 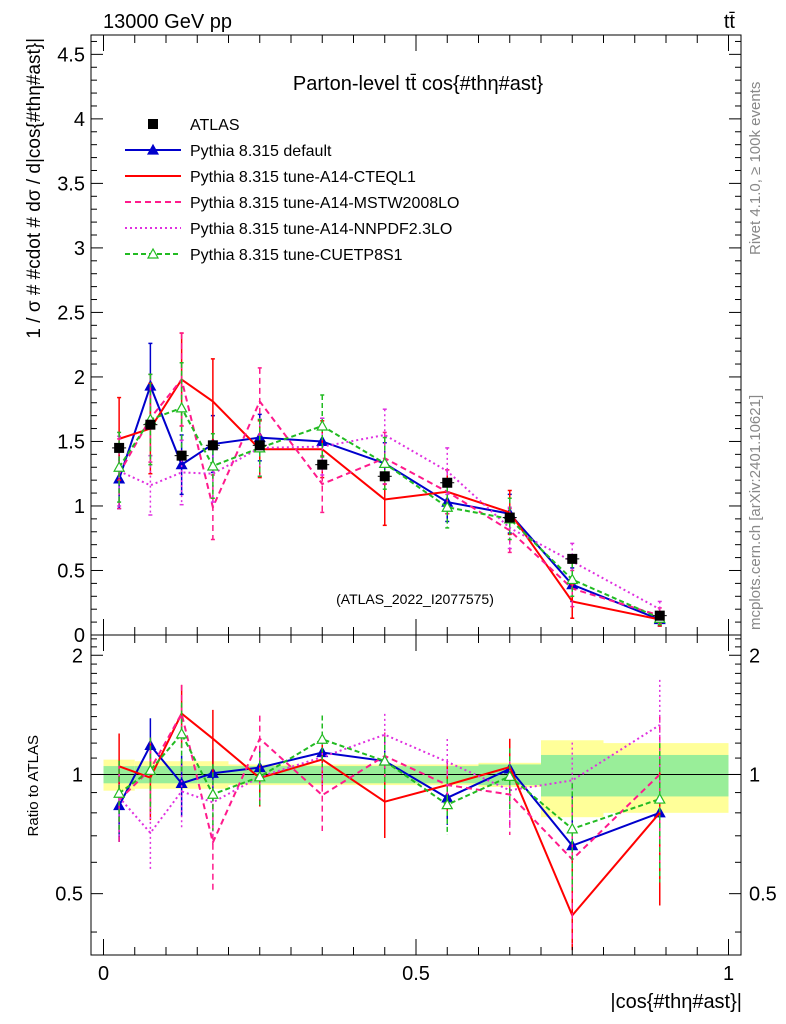 What do you see at coordinates (676, 1002) in the screenshot?
I see `x-axis-label: |cos{#thη#ast}|` at bounding box center [676, 1002].